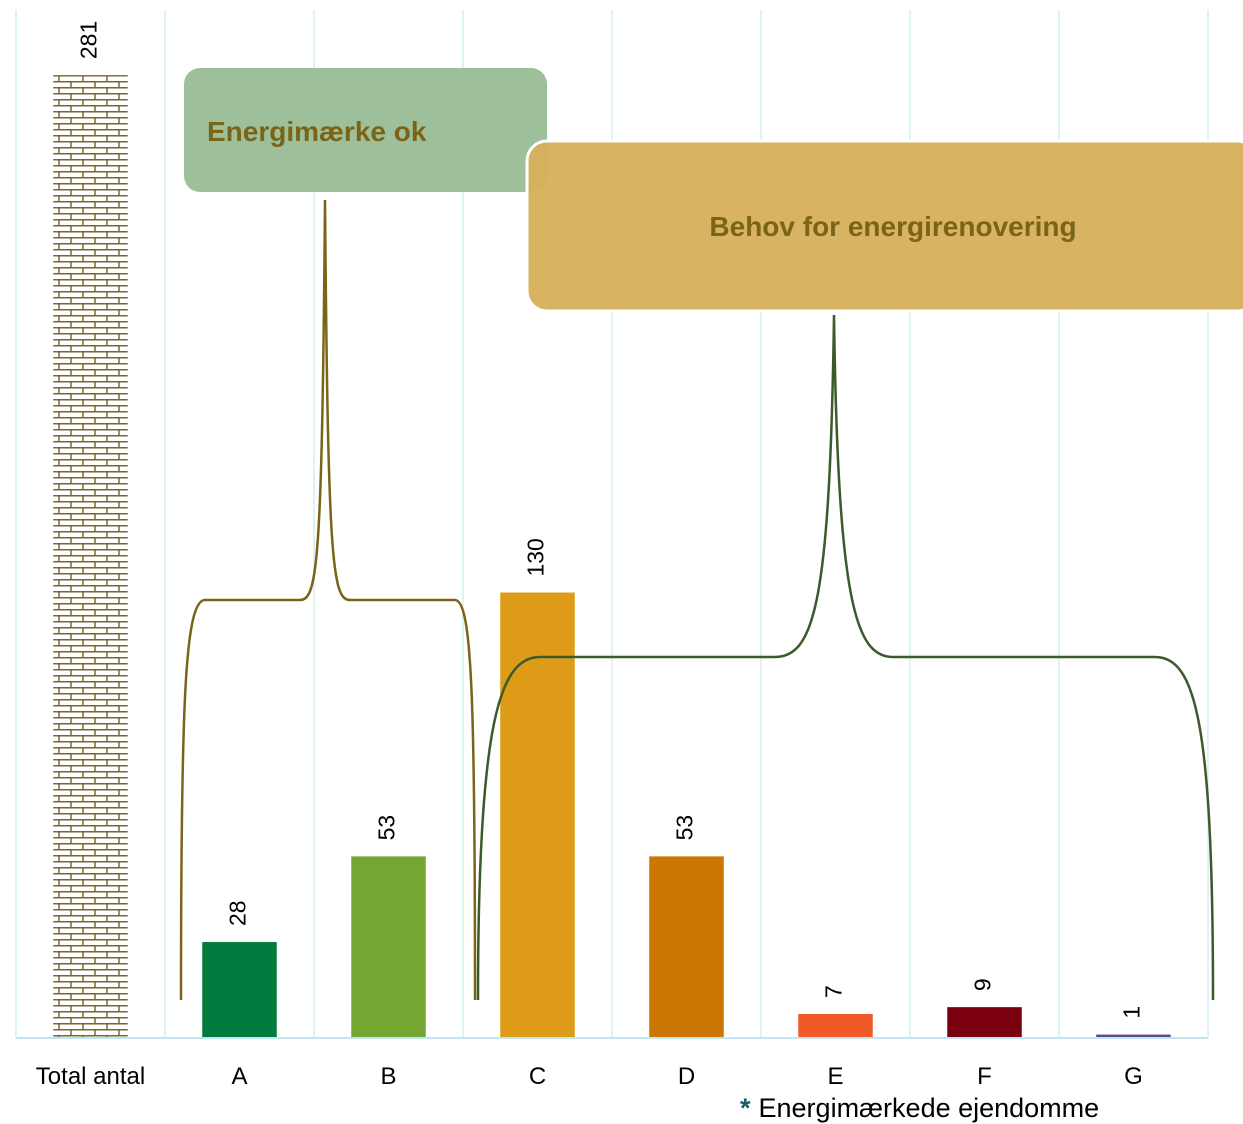 This screenshot has height=1124, width=1243. I want to click on value-label: 7, so click(834, 991).